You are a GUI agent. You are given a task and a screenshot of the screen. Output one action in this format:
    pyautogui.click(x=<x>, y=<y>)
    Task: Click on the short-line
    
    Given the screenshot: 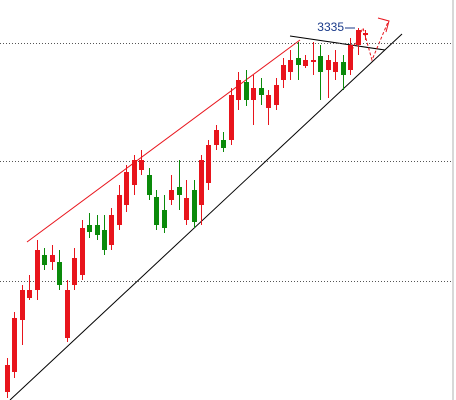 What is the action you would take?
    pyautogui.click(x=337, y=43)
    